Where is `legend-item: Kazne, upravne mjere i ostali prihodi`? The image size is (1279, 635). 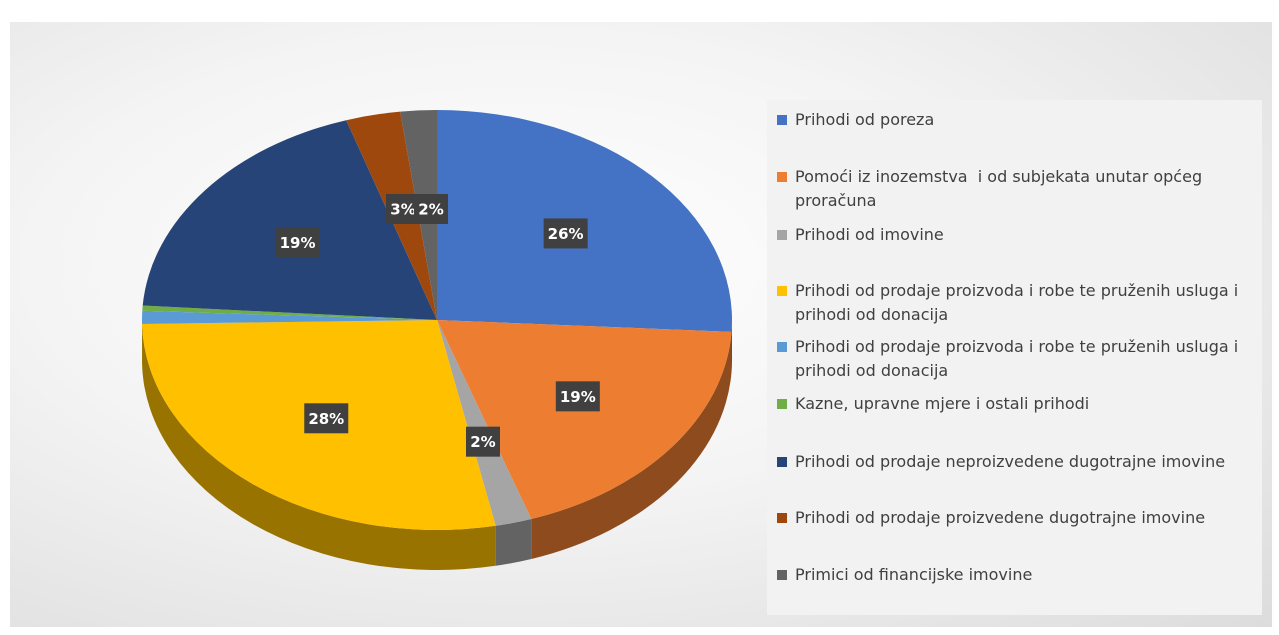
legend-item: Kazne, upravne mjere i ostali prihodi is located at coordinates (1012, 404).